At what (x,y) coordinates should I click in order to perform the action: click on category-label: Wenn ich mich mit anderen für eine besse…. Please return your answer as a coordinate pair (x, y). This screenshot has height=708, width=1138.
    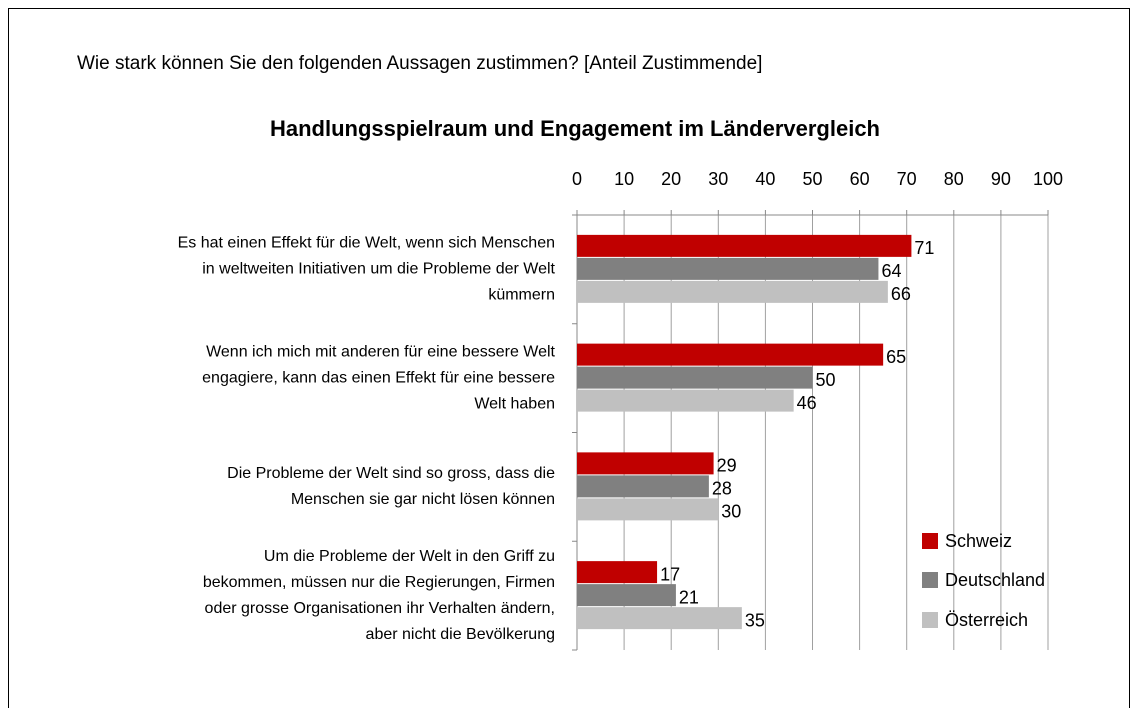
    Looking at the image, I should click on (380, 351).